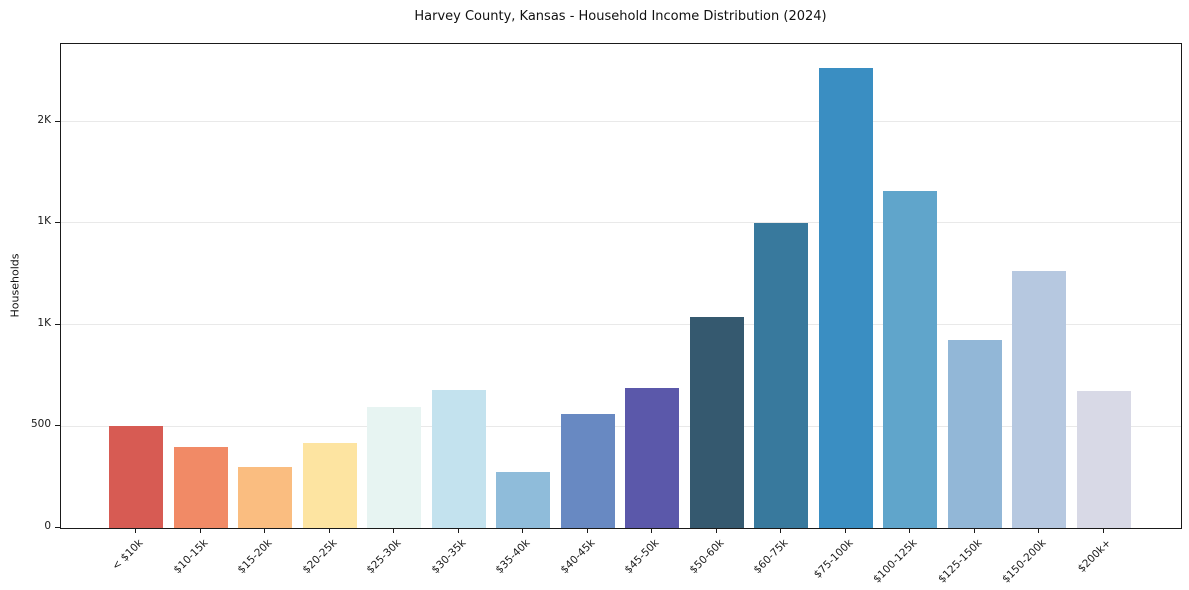  What do you see at coordinates (47, 526) in the screenshot?
I see `y-tick-label-0: 0` at bounding box center [47, 526].